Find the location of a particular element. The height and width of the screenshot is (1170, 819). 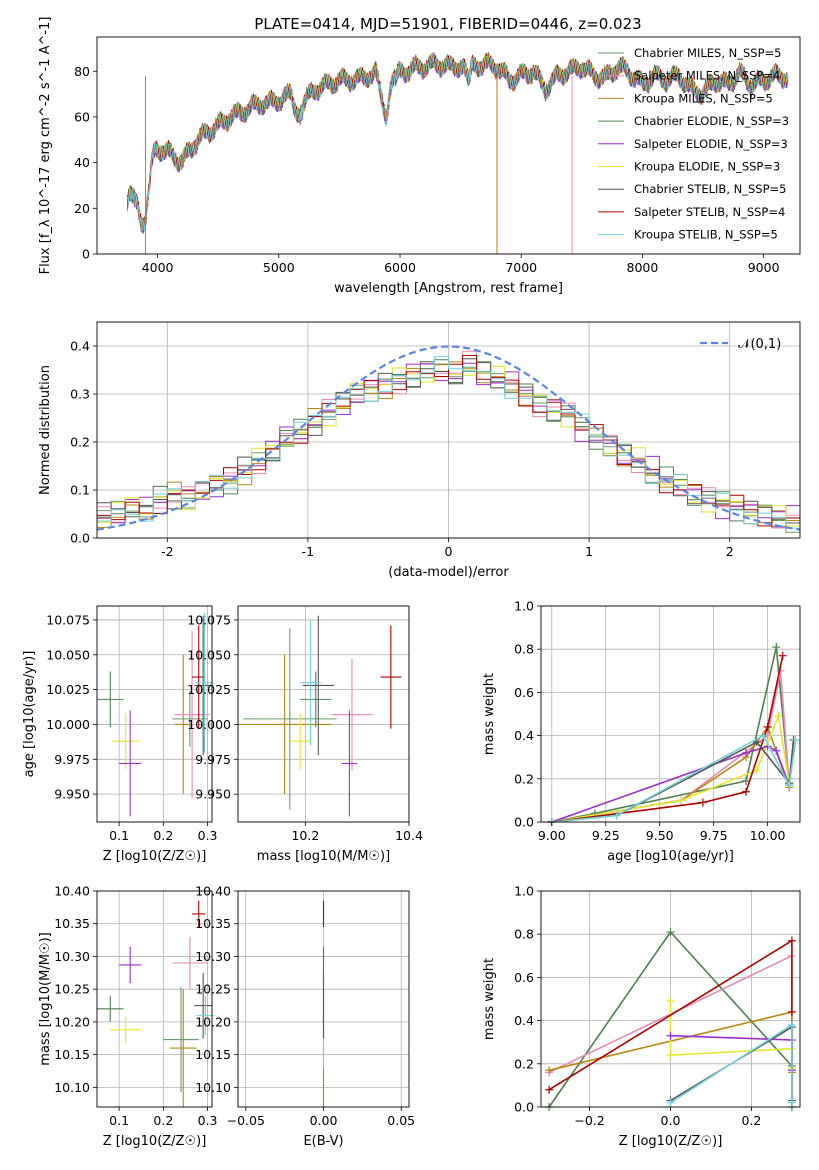

x-tick-label: 10.2 is located at coordinates (305, 835).